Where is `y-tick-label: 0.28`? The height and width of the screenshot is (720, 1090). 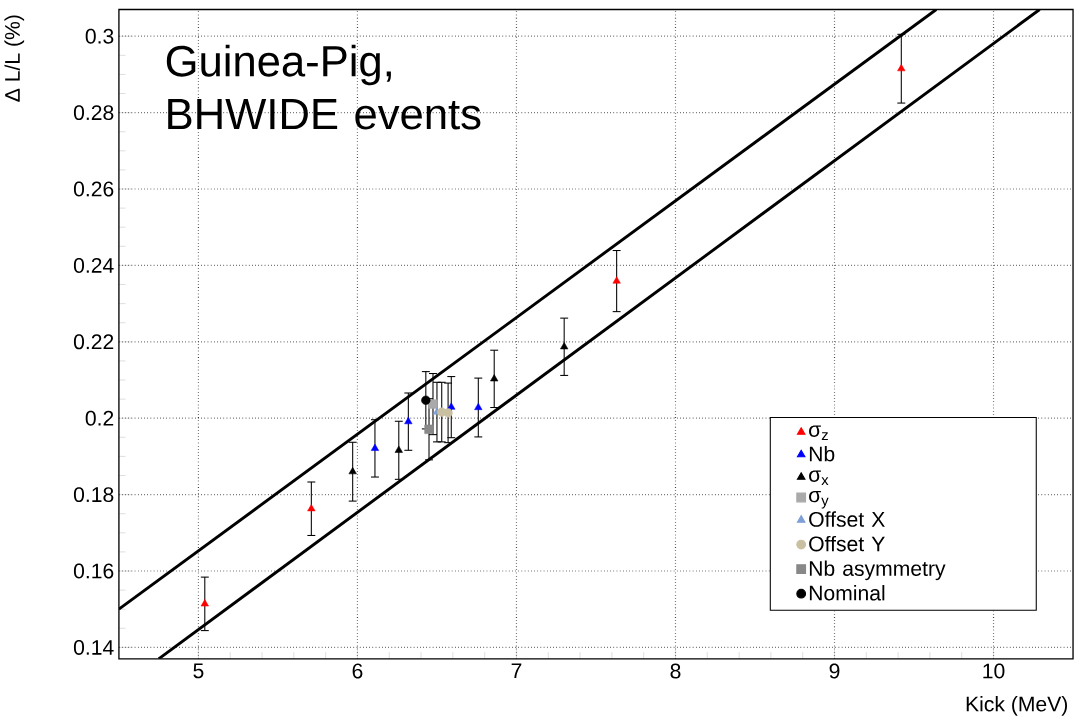 y-tick-label: 0.28 is located at coordinates (93, 113).